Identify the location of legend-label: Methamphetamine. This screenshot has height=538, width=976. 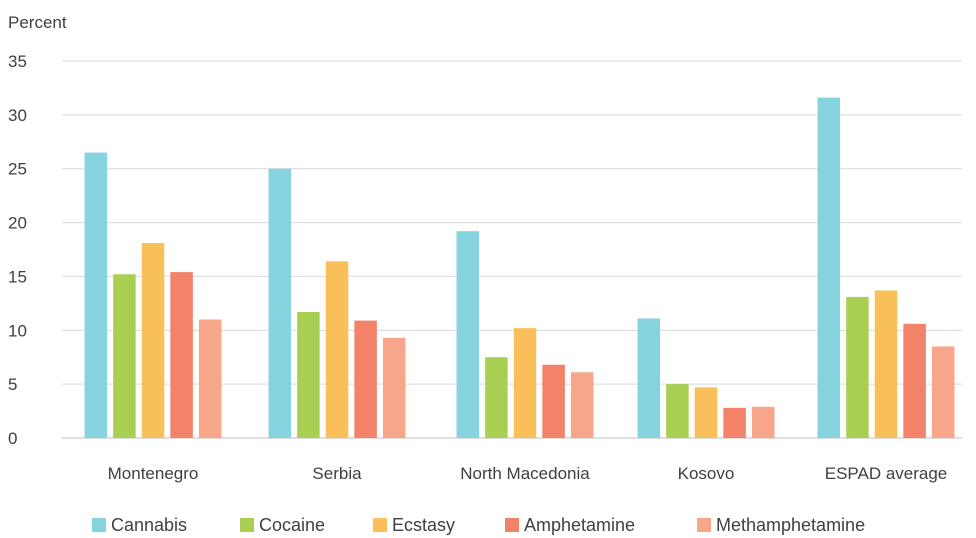
(790, 525).